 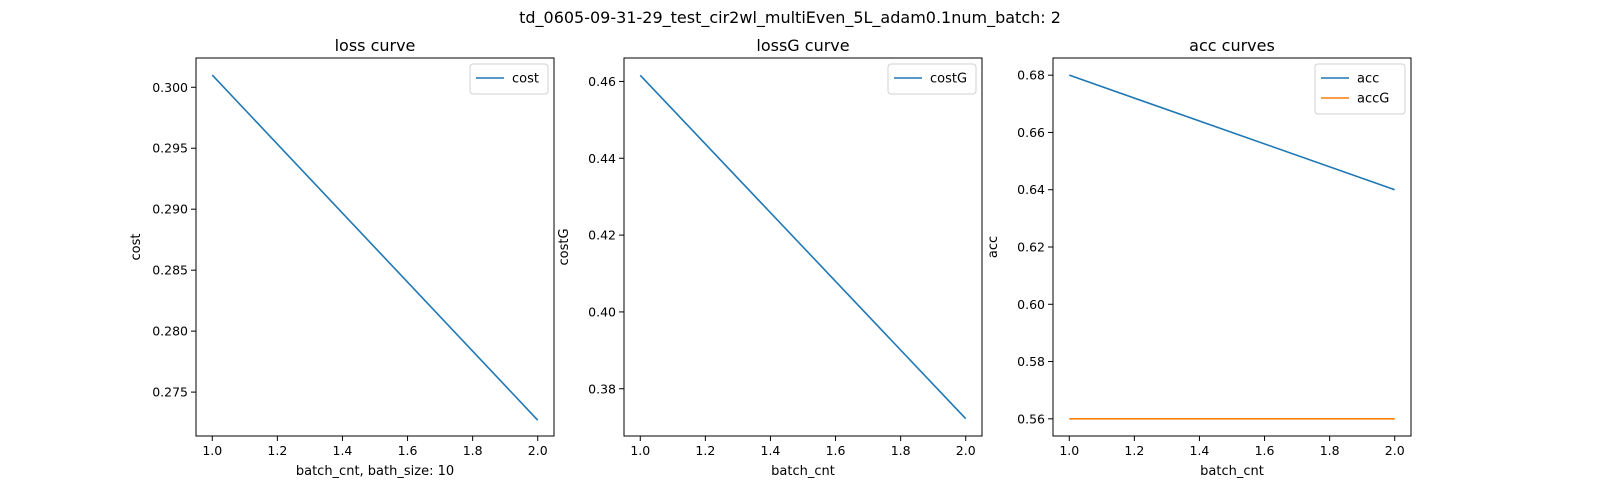 I want to click on y-tick-label: 0.295, so click(x=170, y=148).